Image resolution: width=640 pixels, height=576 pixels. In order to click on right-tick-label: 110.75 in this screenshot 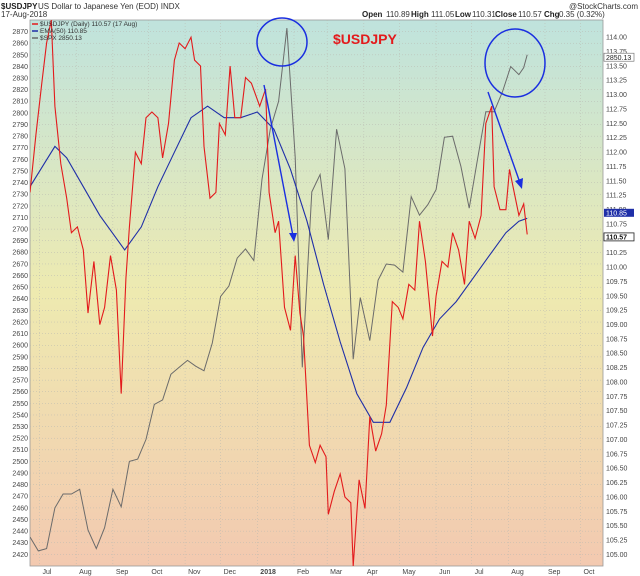, I will do `click(616, 224)`.